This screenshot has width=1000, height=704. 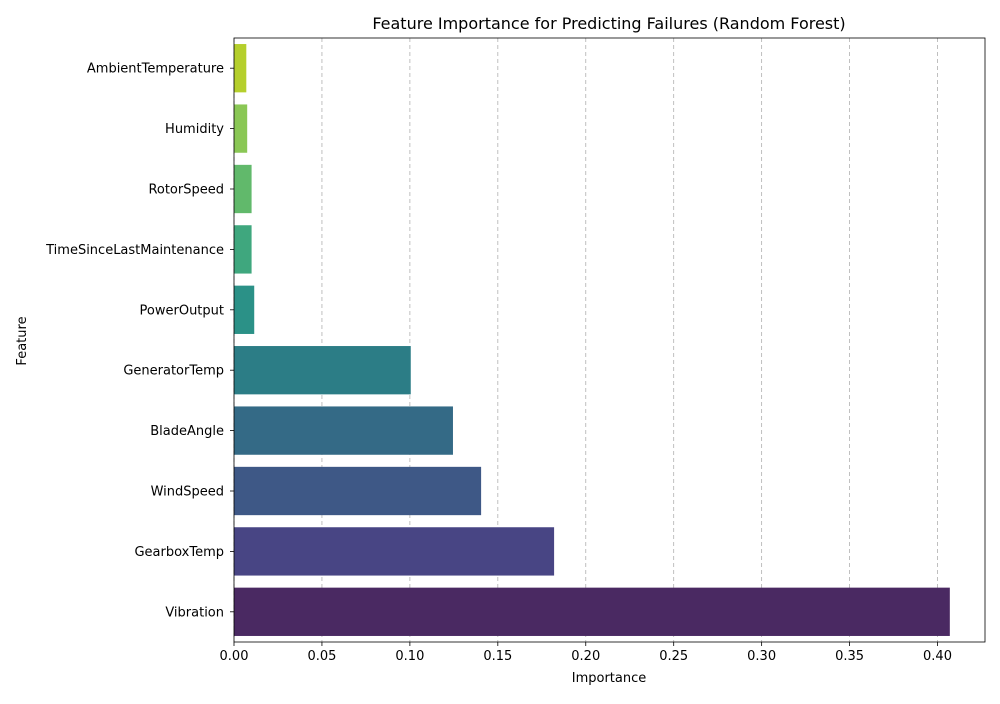 What do you see at coordinates (134, 250) in the screenshot?
I see `y-tick-label: TimeSinceLastMaintenance` at bounding box center [134, 250].